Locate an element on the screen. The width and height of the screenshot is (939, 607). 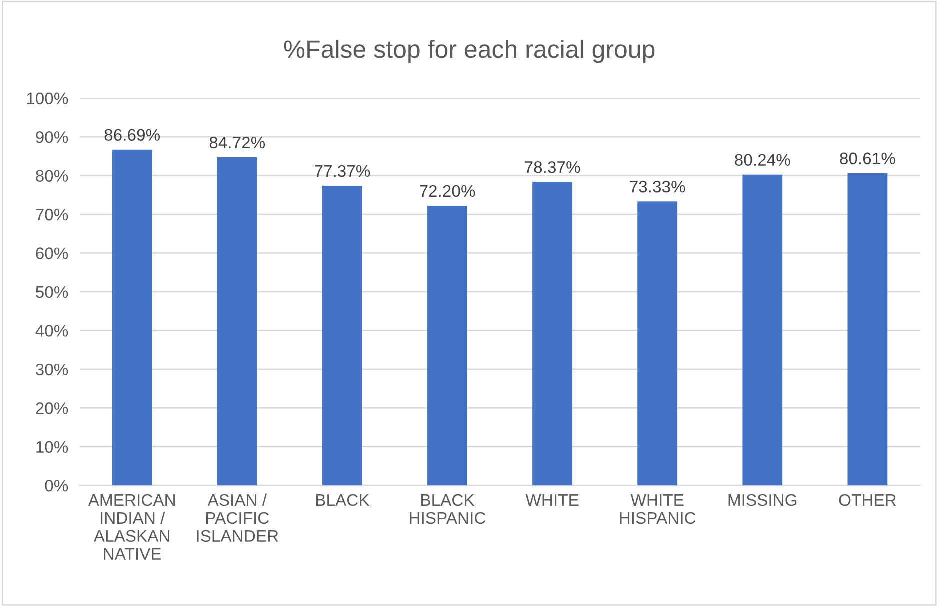
data-label: 78.37% is located at coordinates (552, 167).